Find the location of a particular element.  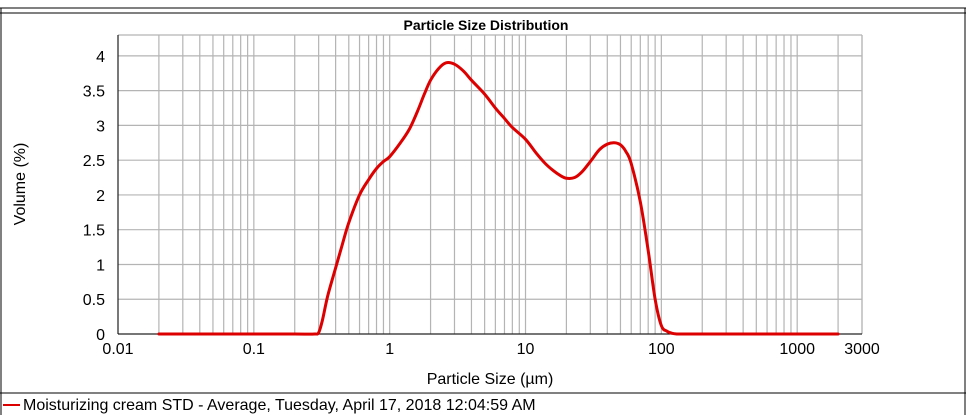

y-tick-label: 3.5 is located at coordinates (94, 92).